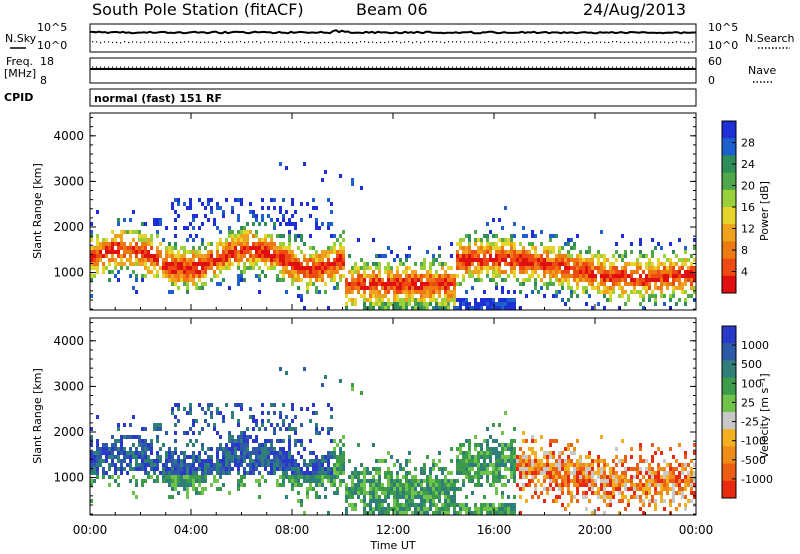 The image size is (800, 554). Describe the element at coordinates (751, 383) in the screenshot. I see `colorbar-tick-label: 100` at that location.